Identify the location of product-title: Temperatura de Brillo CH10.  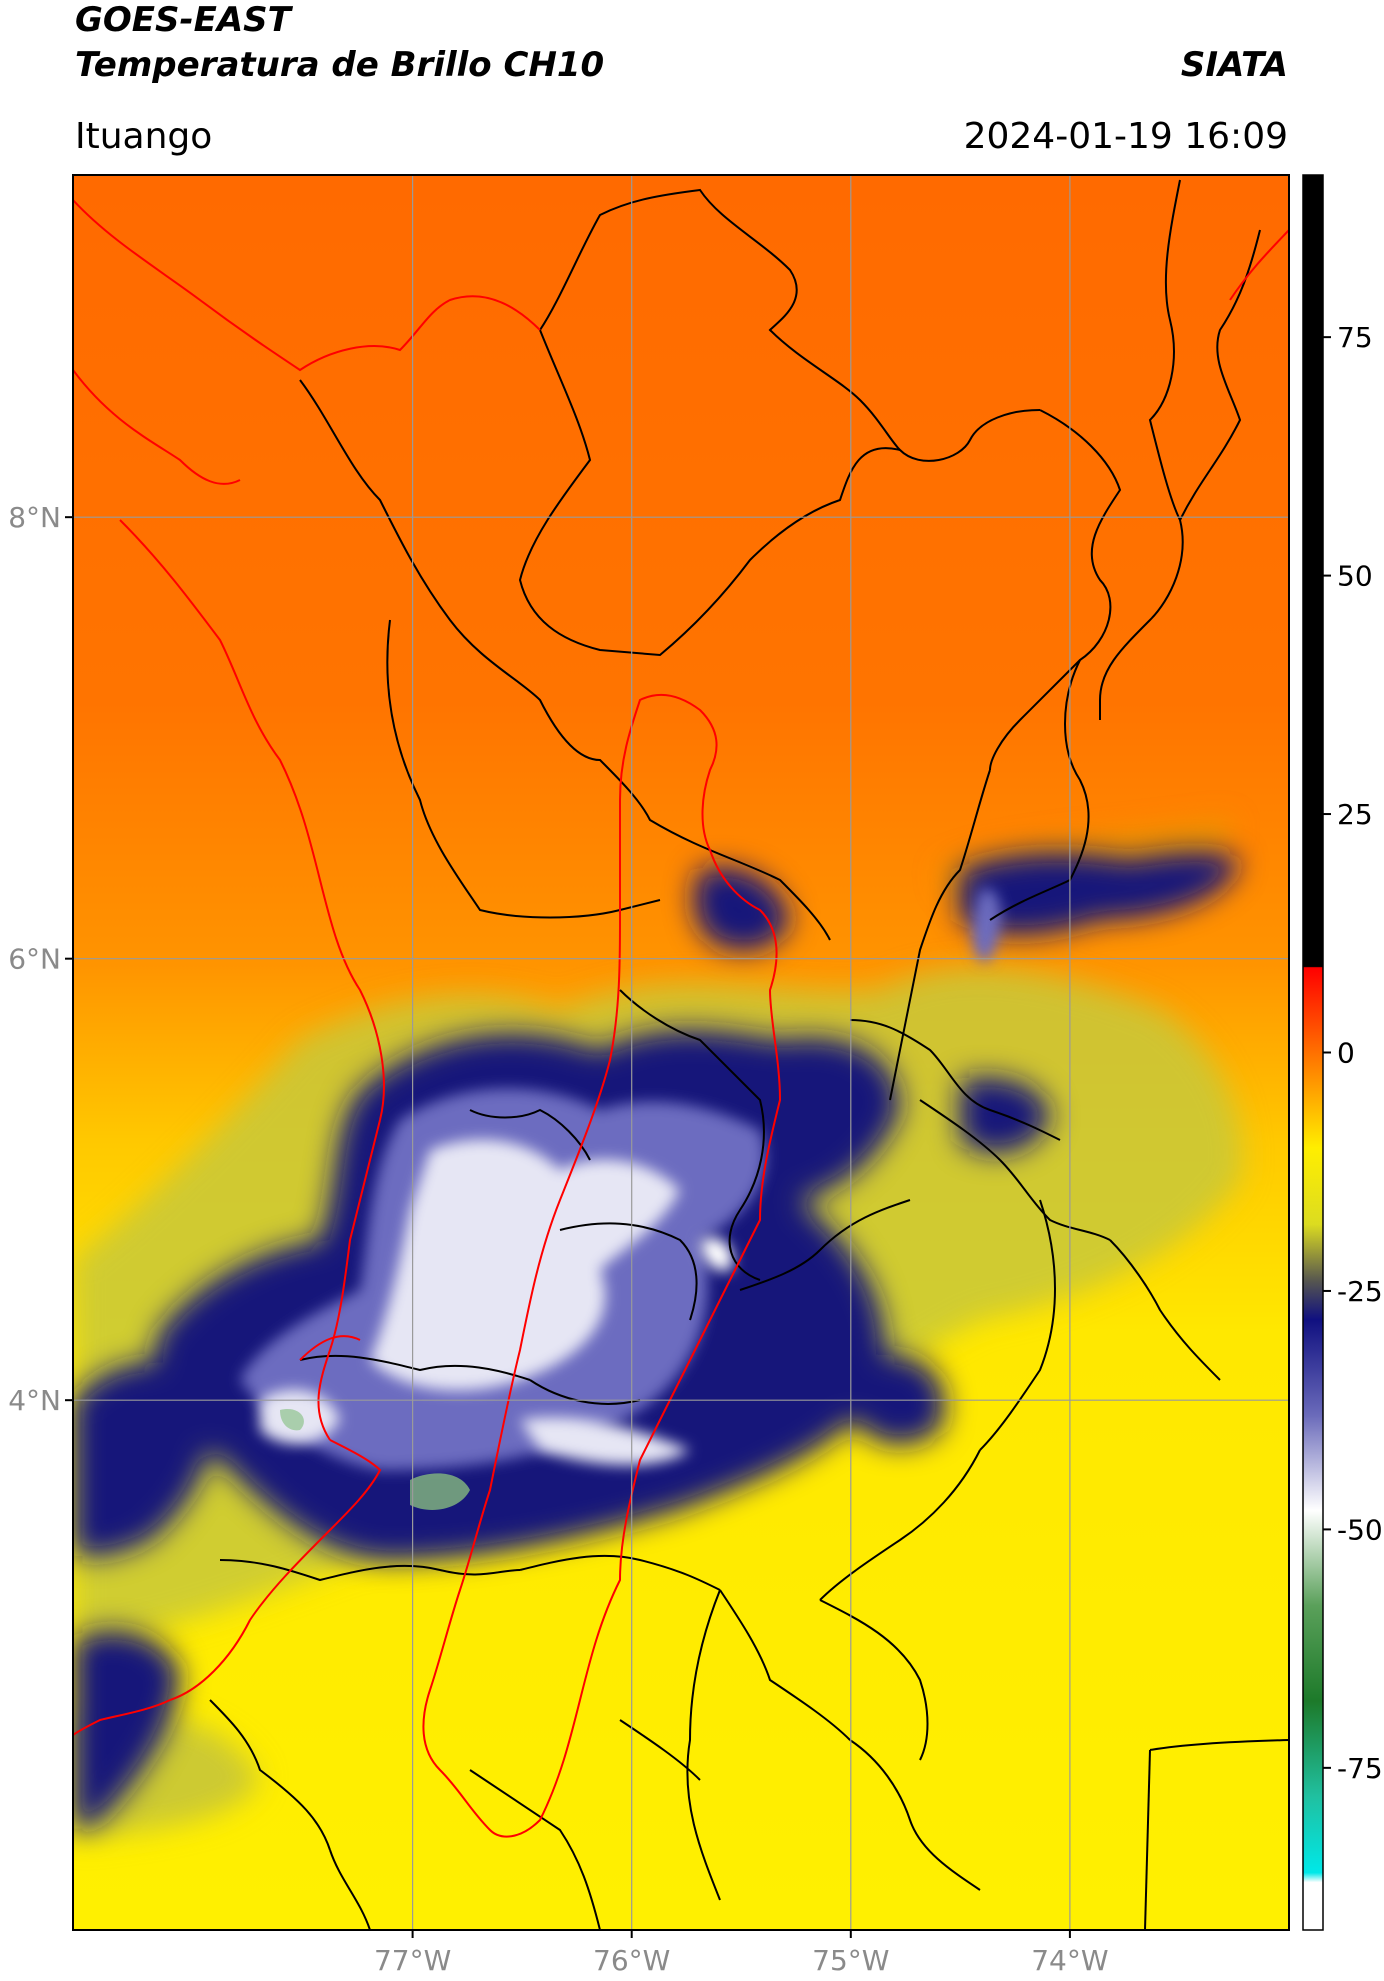
(340, 65).